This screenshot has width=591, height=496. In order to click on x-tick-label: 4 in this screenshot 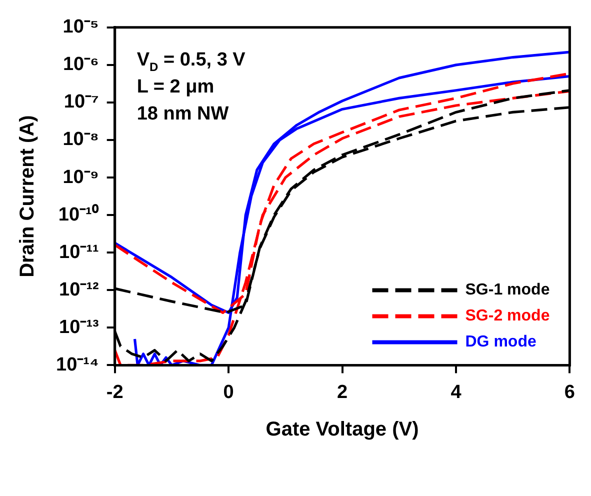, I will do `click(456, 392)`.